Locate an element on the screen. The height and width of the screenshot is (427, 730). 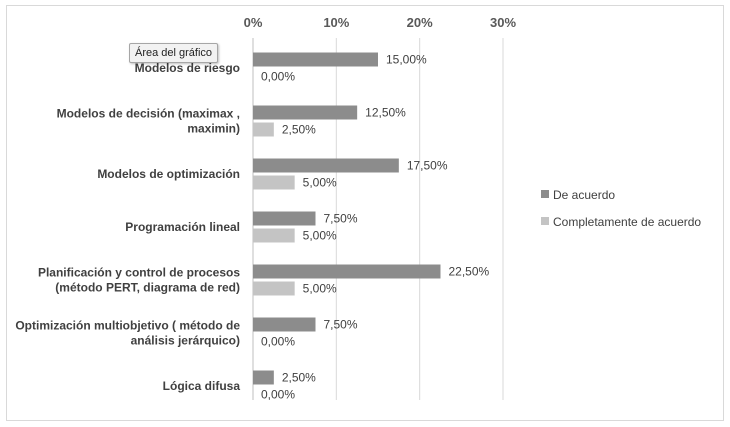
category-label: Optimización multiobjetivo ( método de is located at coordinates (127, 326).